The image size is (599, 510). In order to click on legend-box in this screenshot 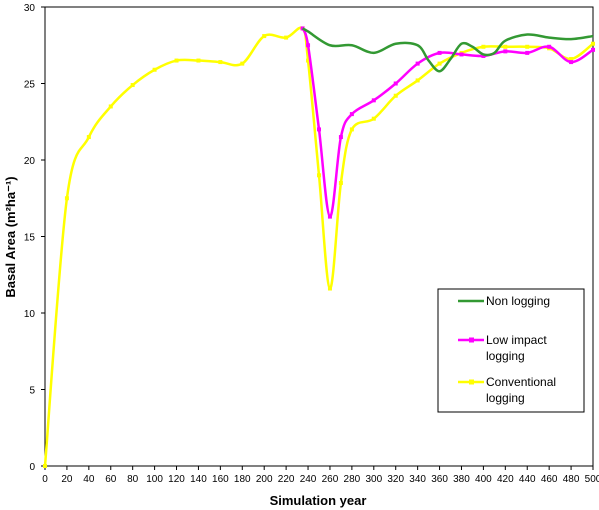, I will do `click(511, 350)`.